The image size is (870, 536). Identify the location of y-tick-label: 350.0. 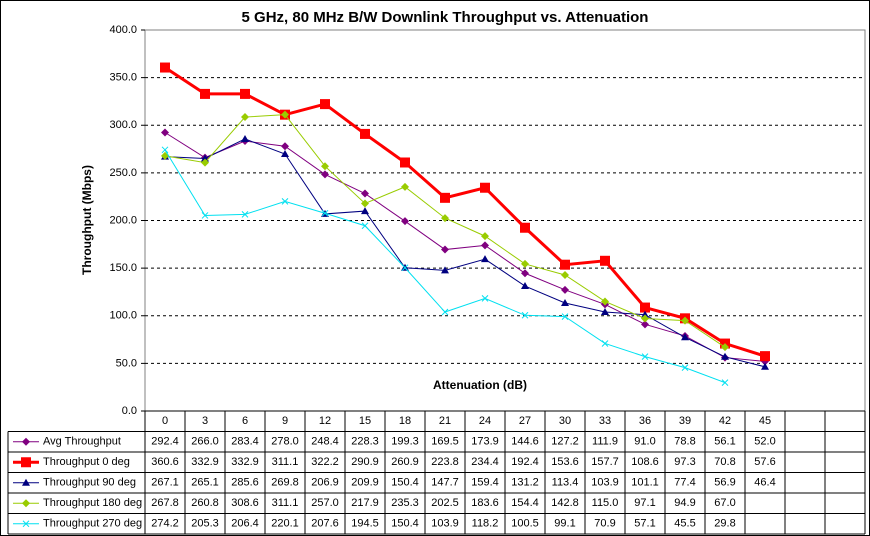
(123, 78).